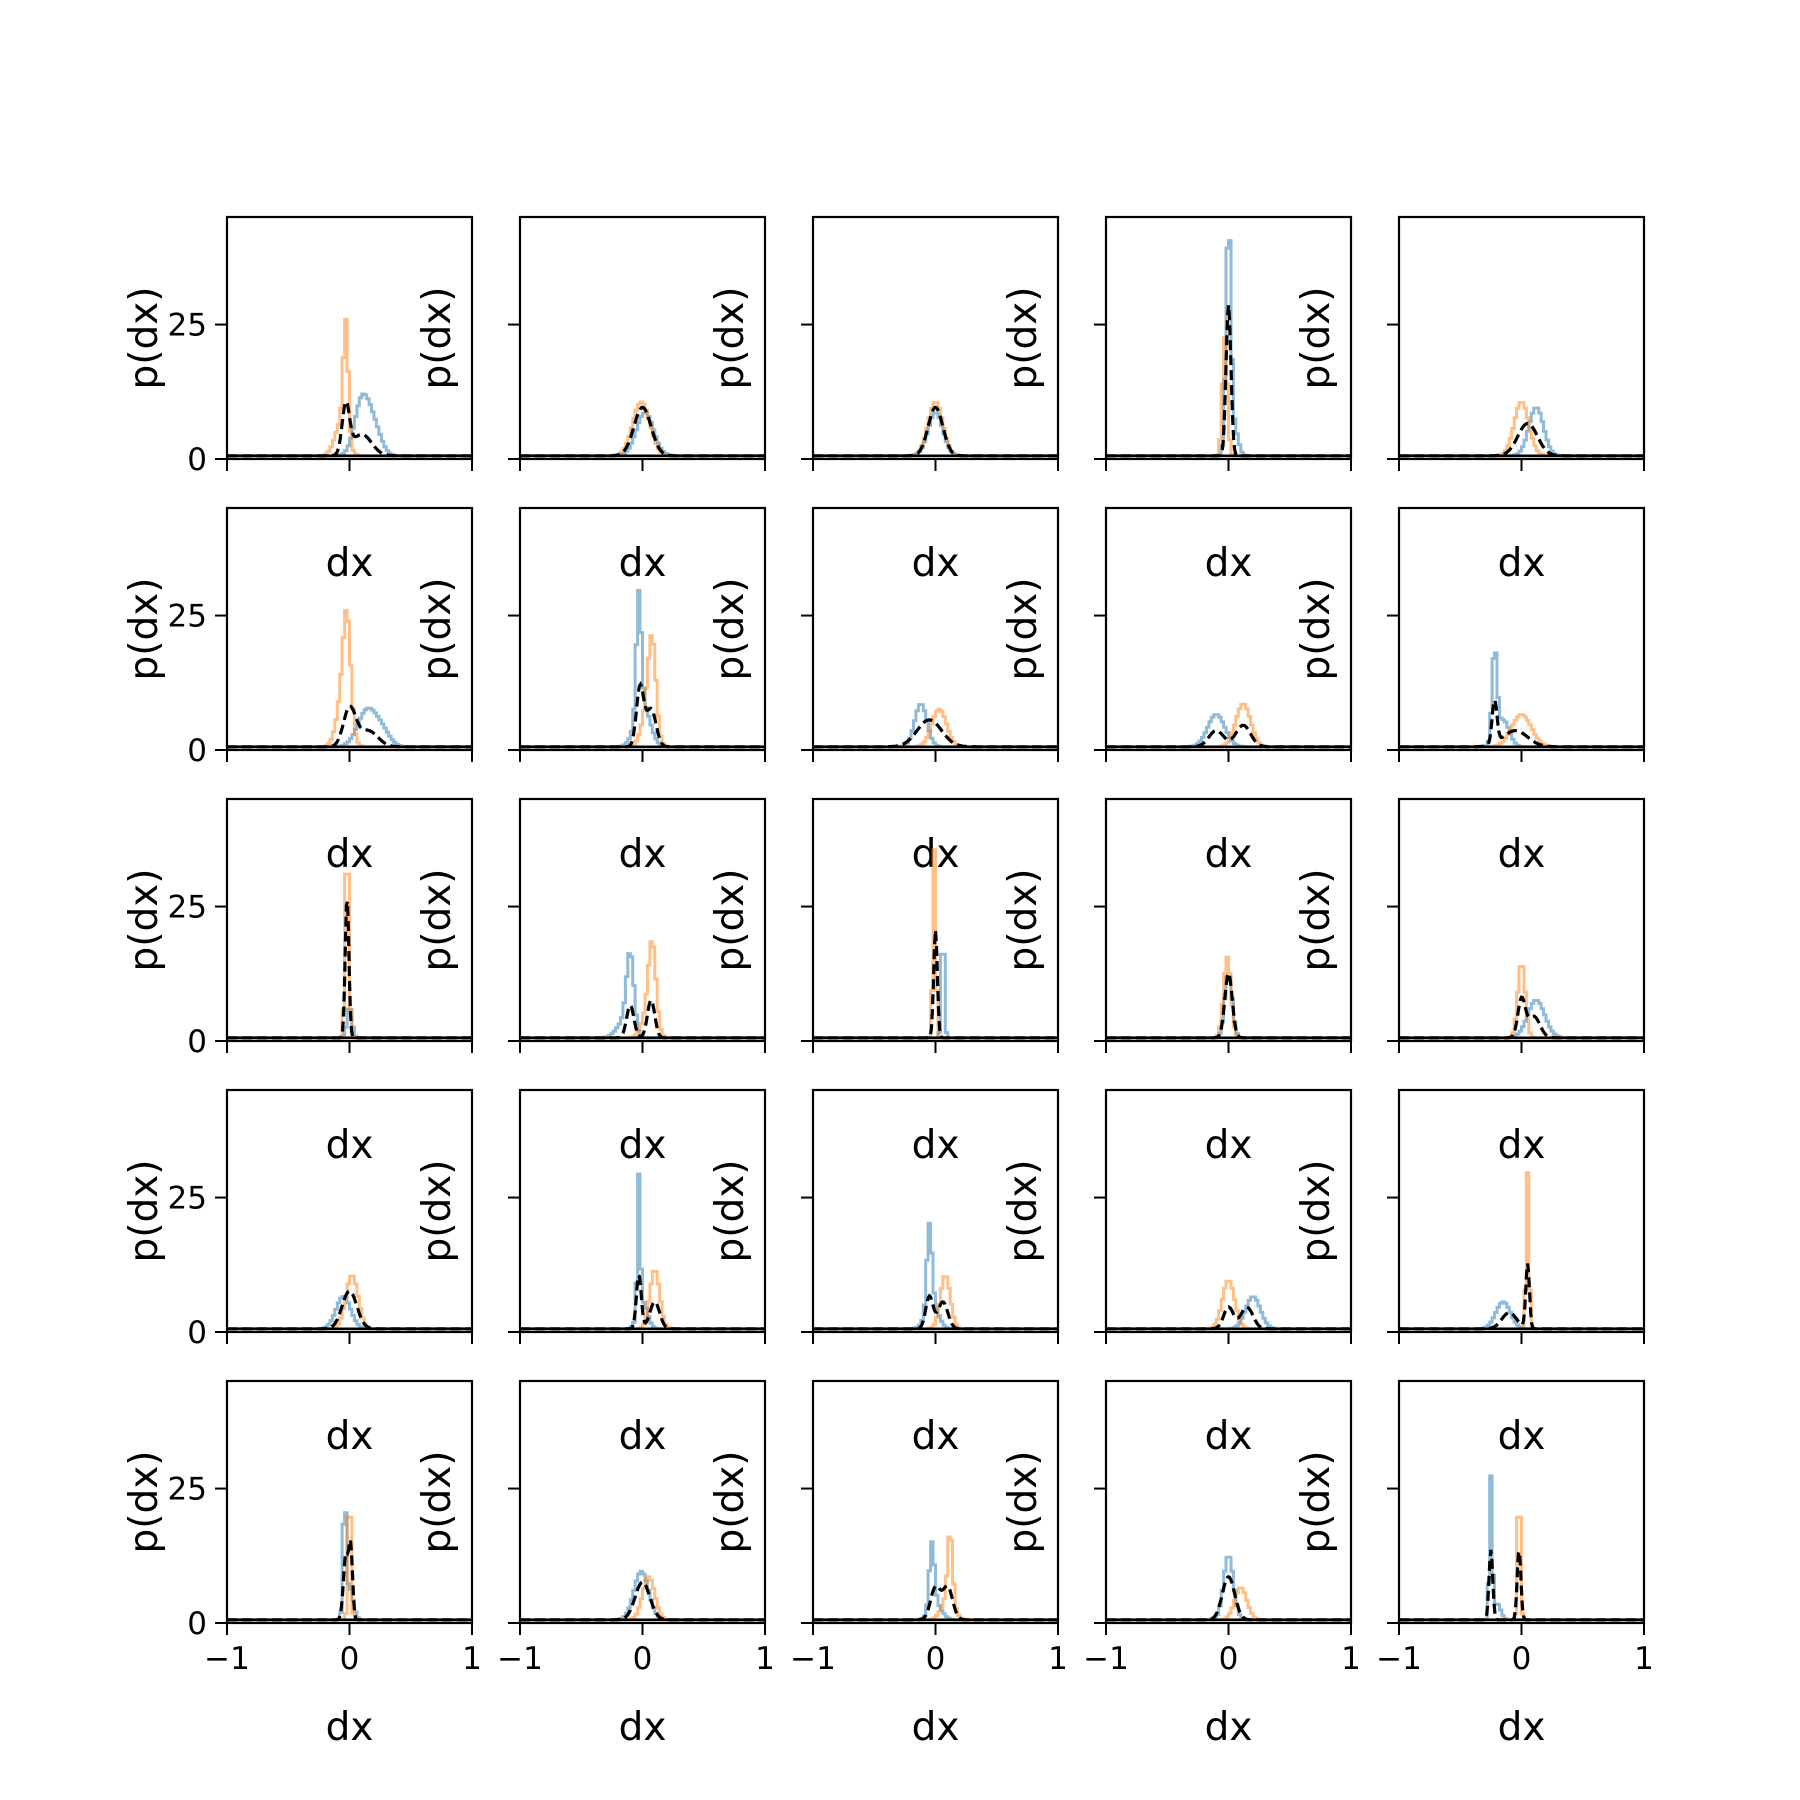 Image resolution: width=1800 pixels, height=1800 pixels. Describe the element at coordinates (1474, 1564) in the screenshot. I see `subplot-5-5: −1 0 1 dx p(dx)` at that location.